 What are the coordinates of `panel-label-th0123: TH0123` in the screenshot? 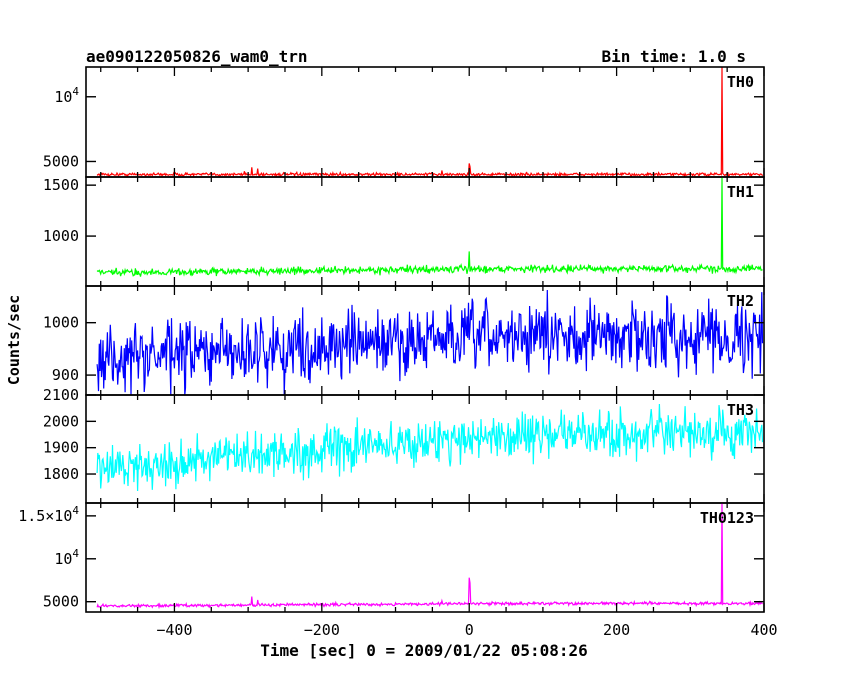 It's located at (727, 518).